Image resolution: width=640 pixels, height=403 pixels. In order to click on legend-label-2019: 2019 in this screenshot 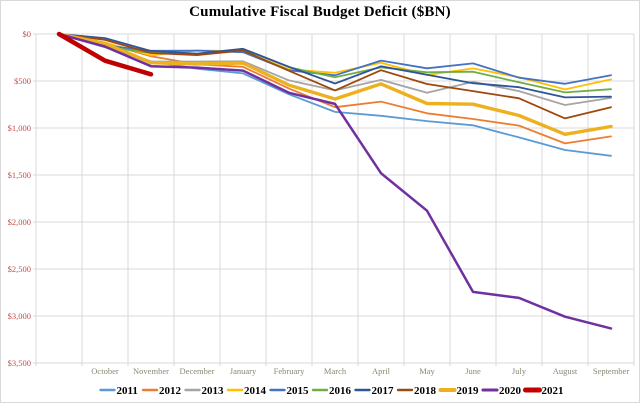, I will do `click(468, 391)`.